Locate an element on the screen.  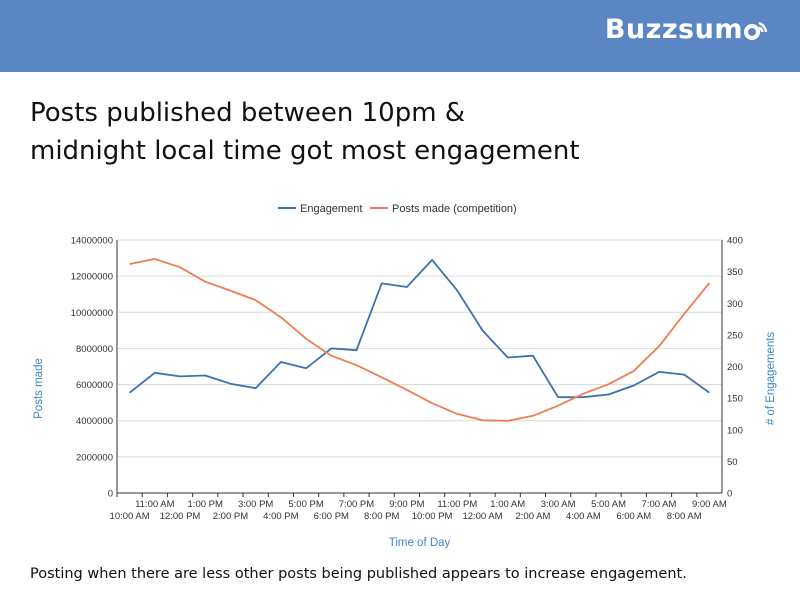
y-tick-label: 2000000 is located at coordinates (94, 457).